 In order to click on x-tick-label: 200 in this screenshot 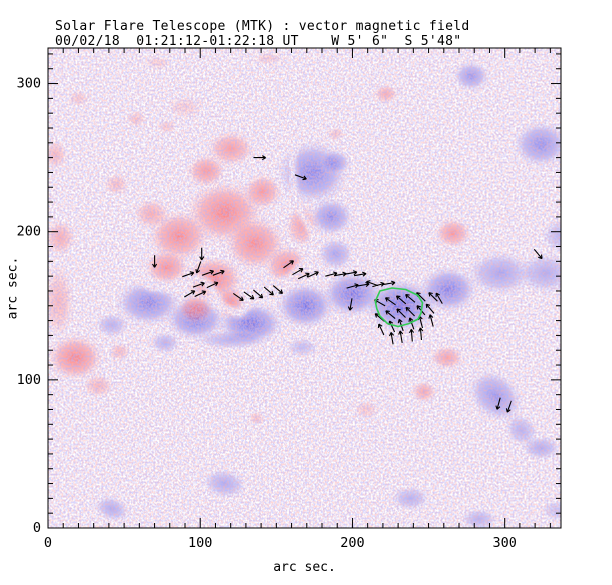, I will do `click(352, 543)`.